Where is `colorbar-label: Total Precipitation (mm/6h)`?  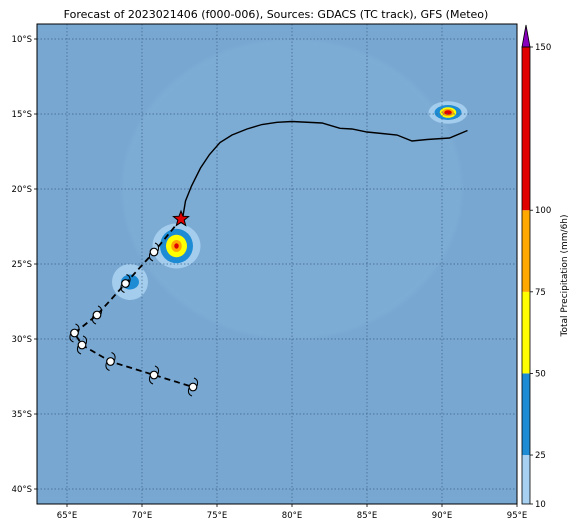
colorbar-label: Total Precipitation (mm/6h) is located at coordinates (565, 275).